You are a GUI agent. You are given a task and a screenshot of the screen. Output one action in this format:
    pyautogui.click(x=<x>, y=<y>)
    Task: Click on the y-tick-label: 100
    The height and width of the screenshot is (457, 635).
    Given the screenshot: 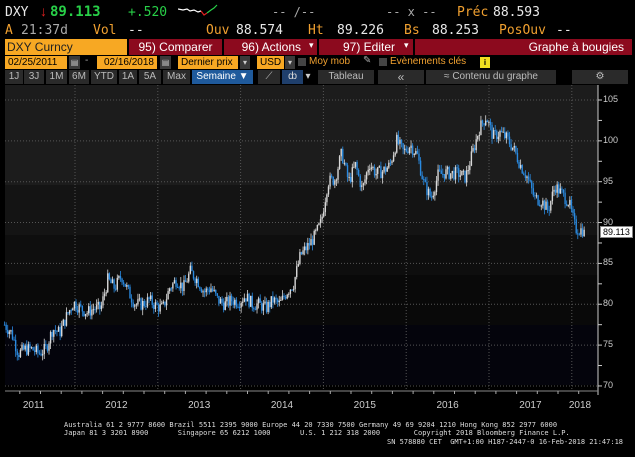 What is the action you would take?
    pyautogui.click(x=611, y=139)
    